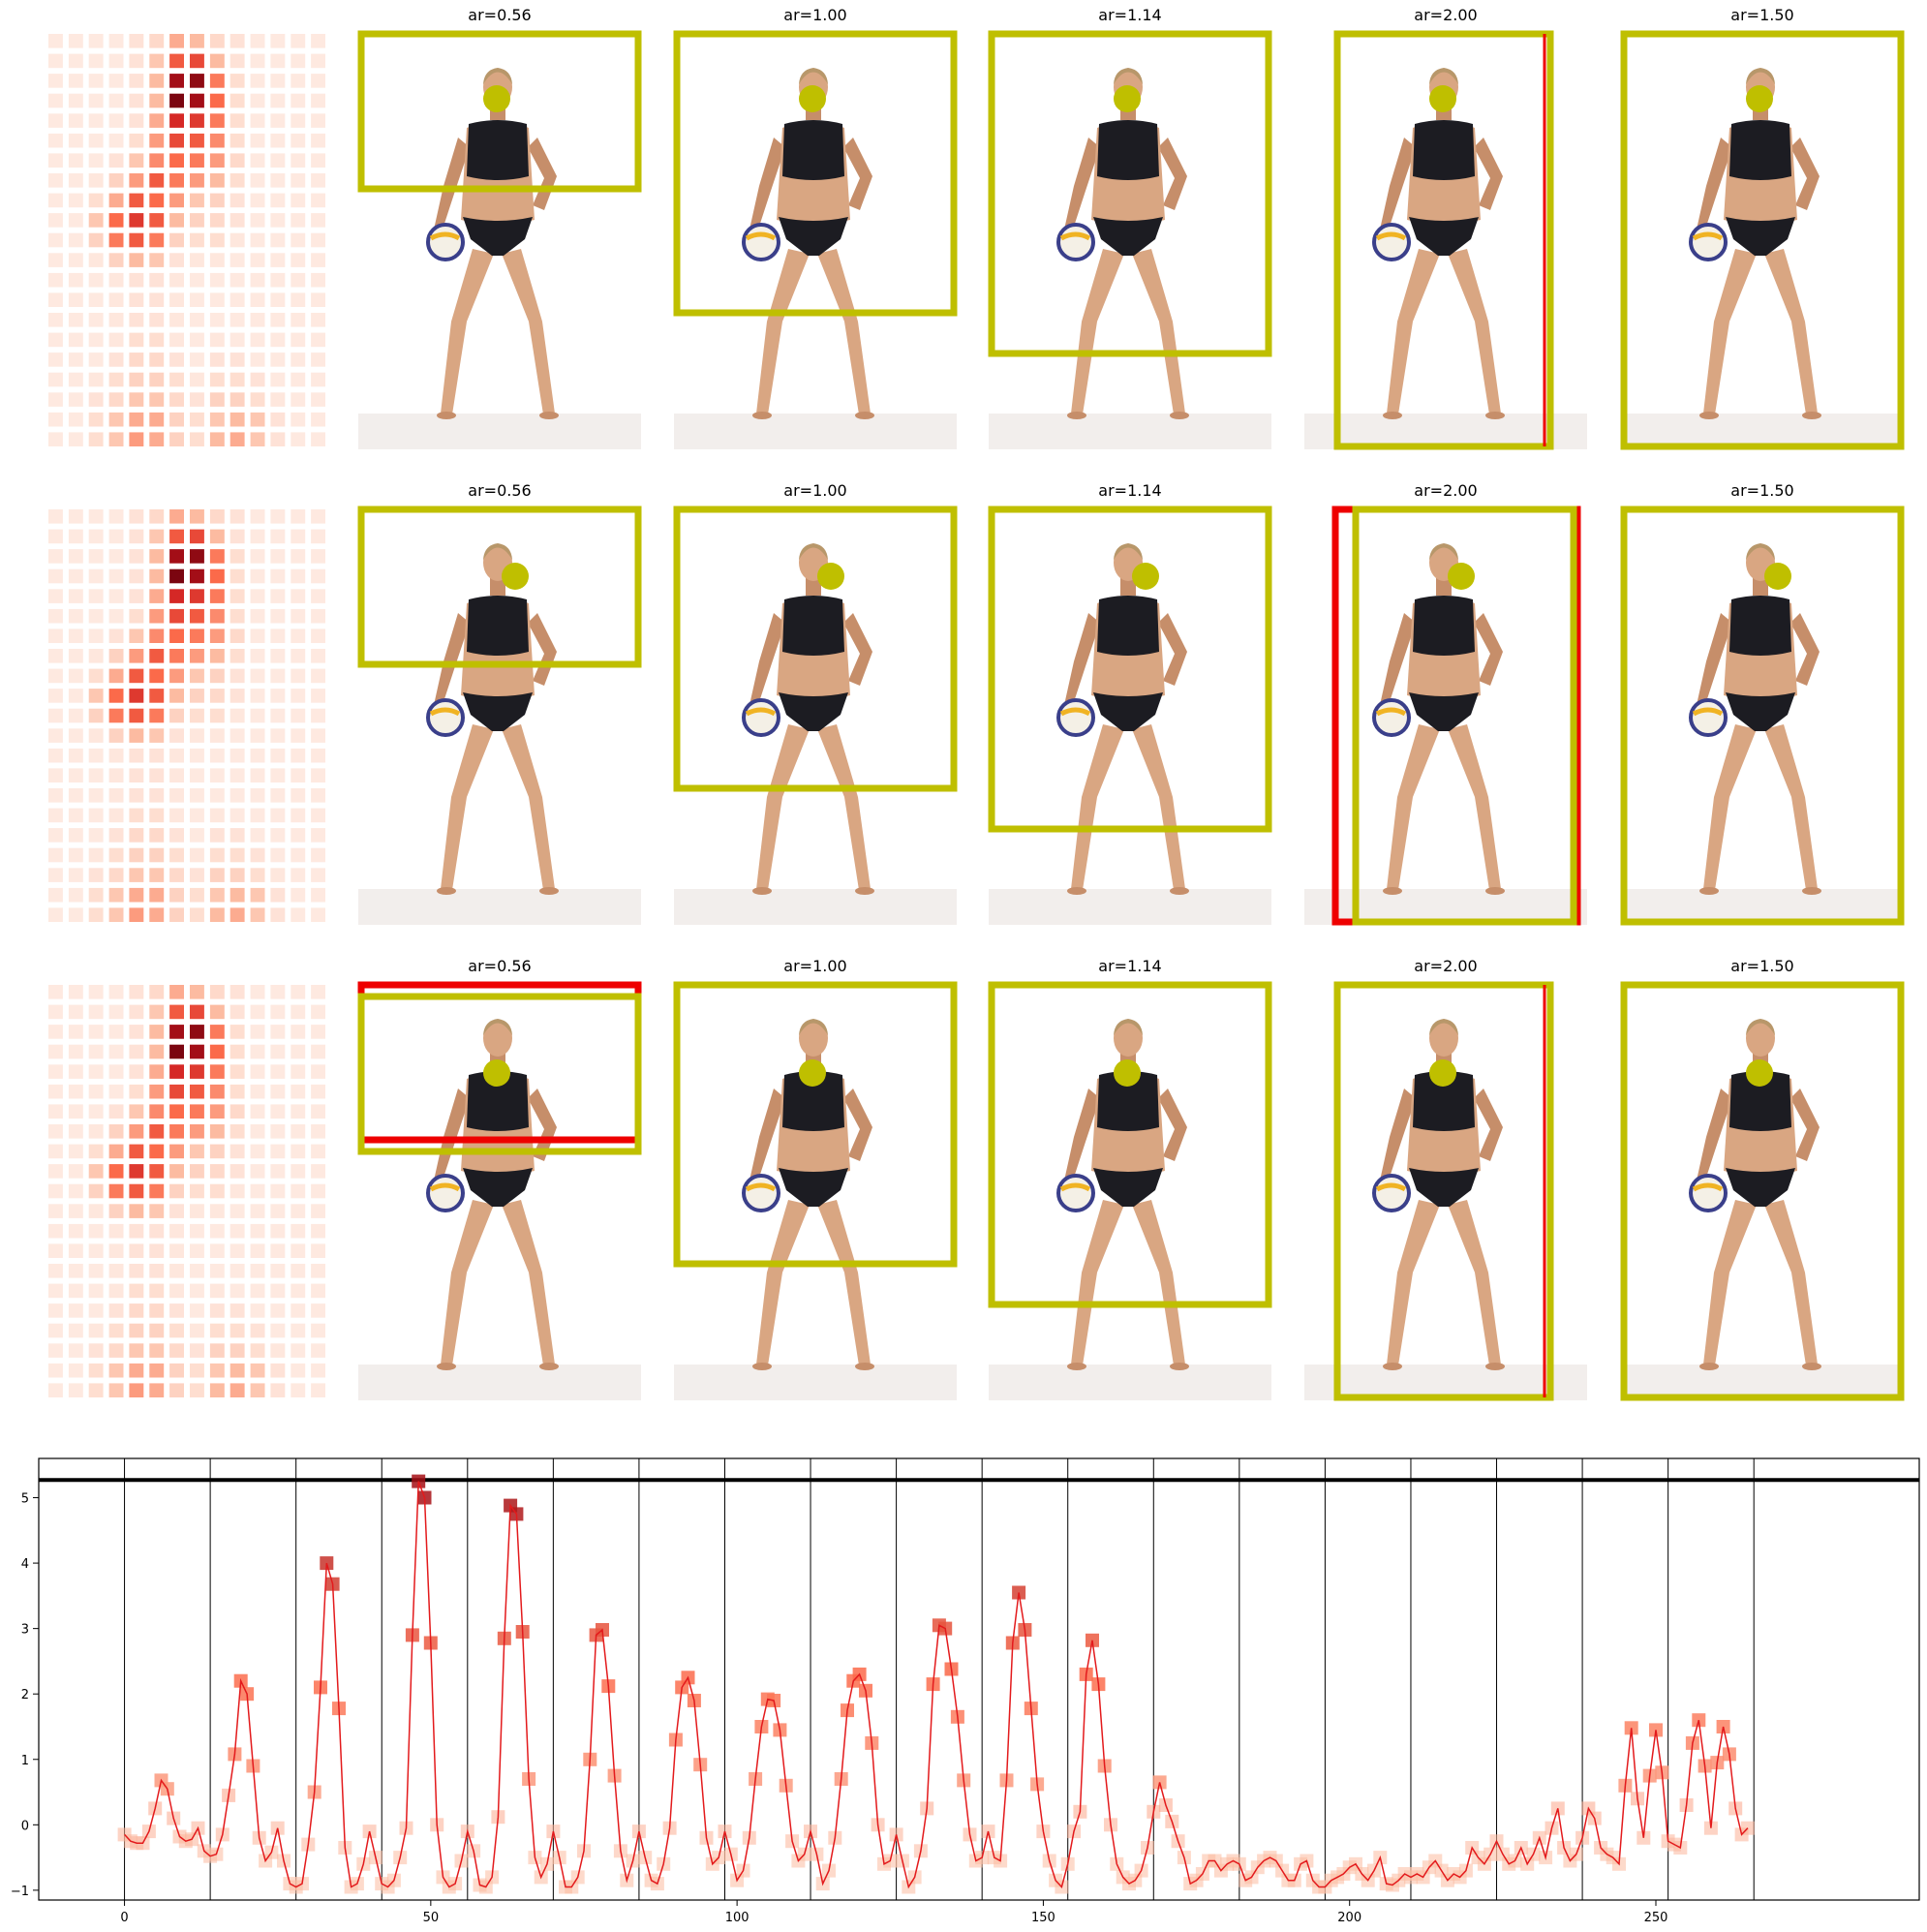 This screenshot has height=1932, width=1927. I want to click on left-leg, so click(468, 1282).